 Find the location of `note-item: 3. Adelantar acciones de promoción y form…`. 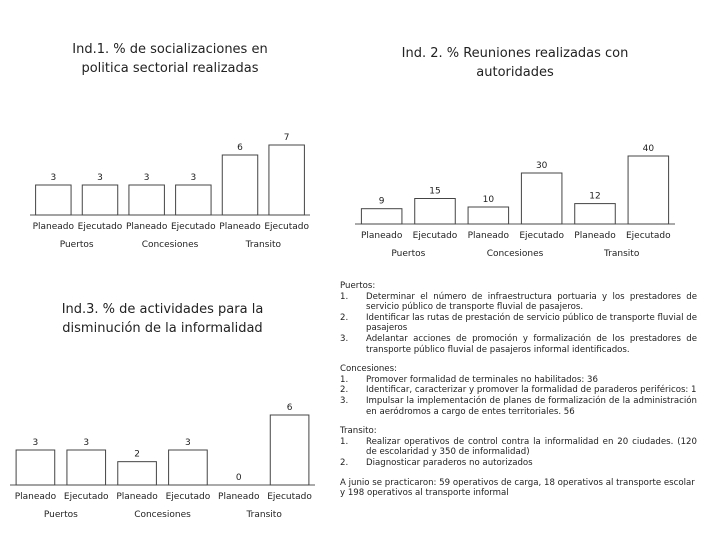

note-item: 3. Adelantar acciones de promoción y form… is located at coordinates (518, 344).